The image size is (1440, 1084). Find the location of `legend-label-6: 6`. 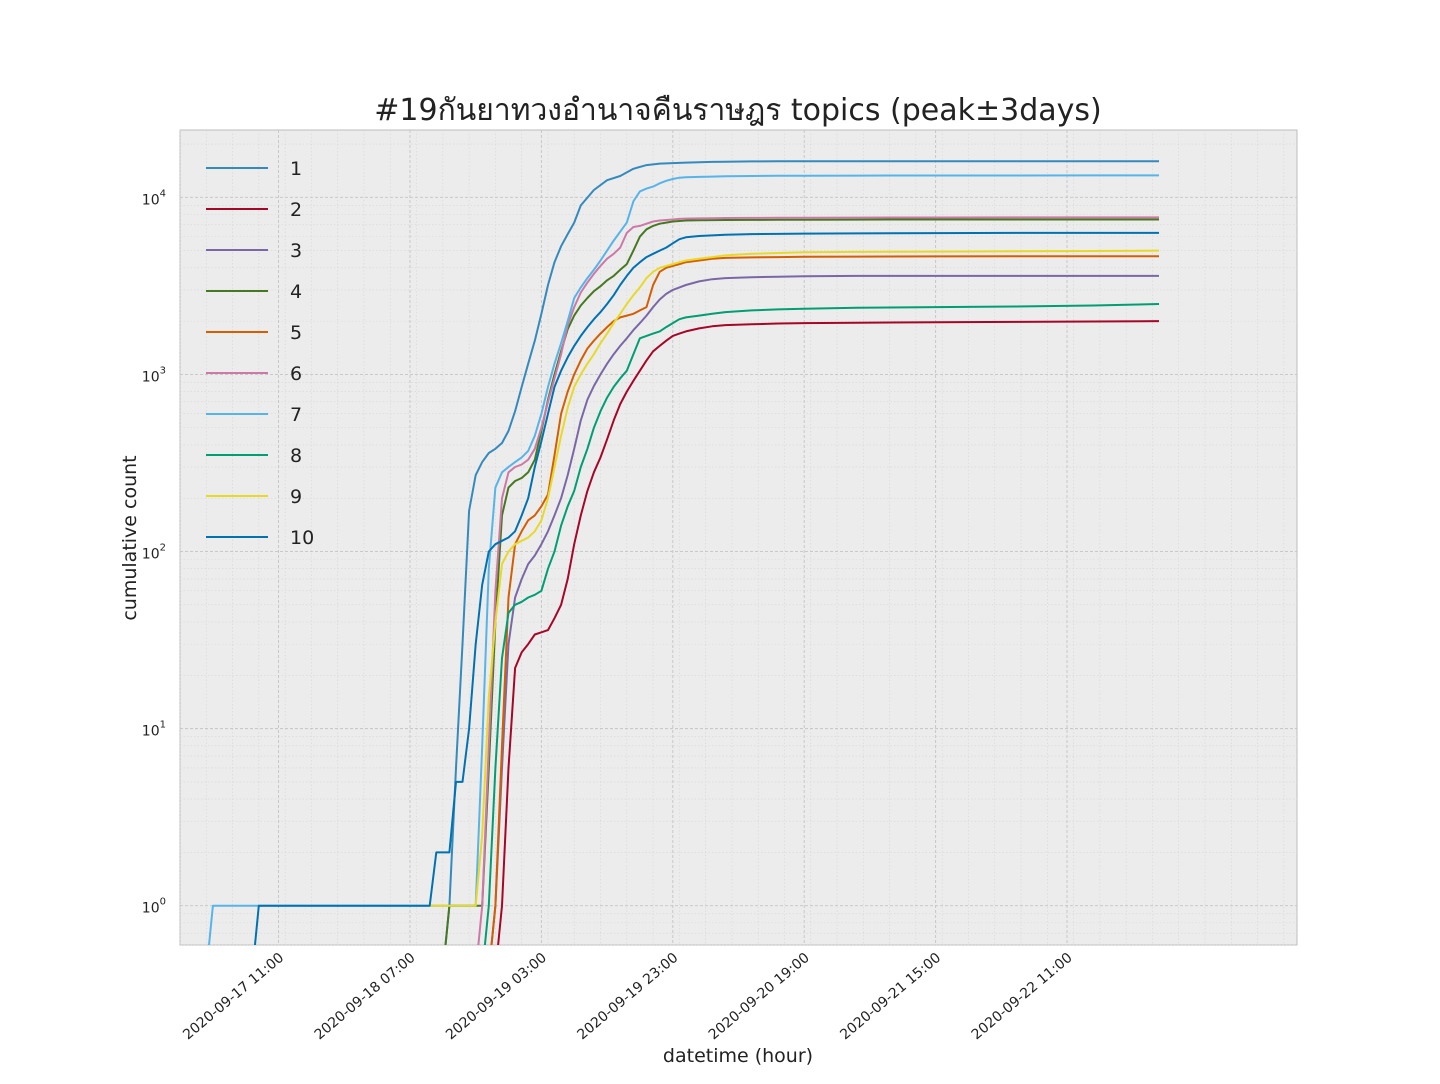

legend-label-6: 6 is located at coordinates (296, 374).